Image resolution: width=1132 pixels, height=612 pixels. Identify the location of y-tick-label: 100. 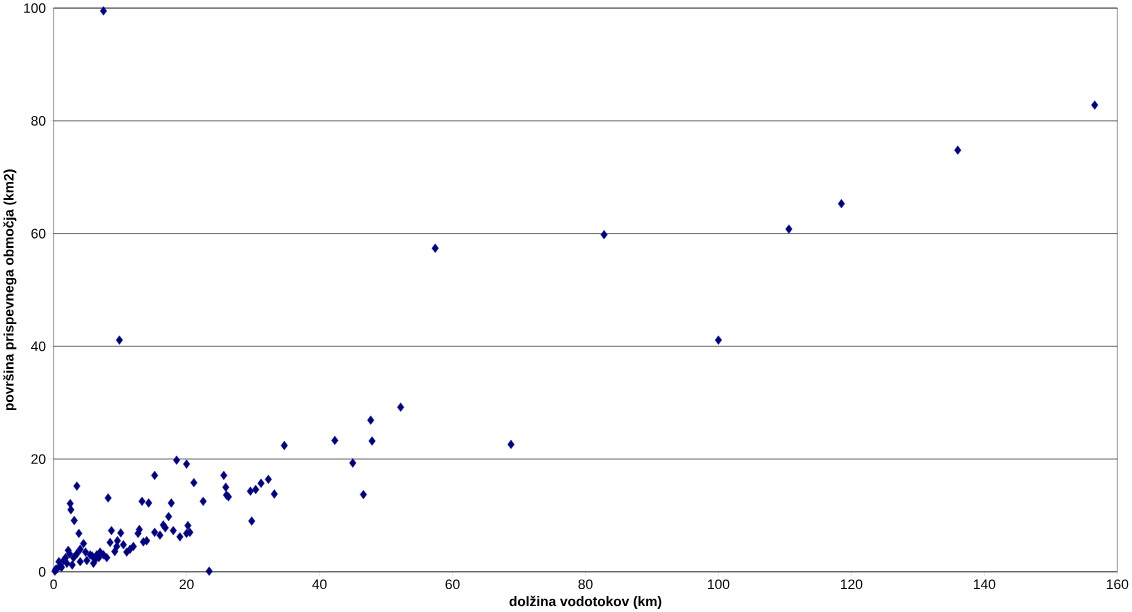
(35, 8).